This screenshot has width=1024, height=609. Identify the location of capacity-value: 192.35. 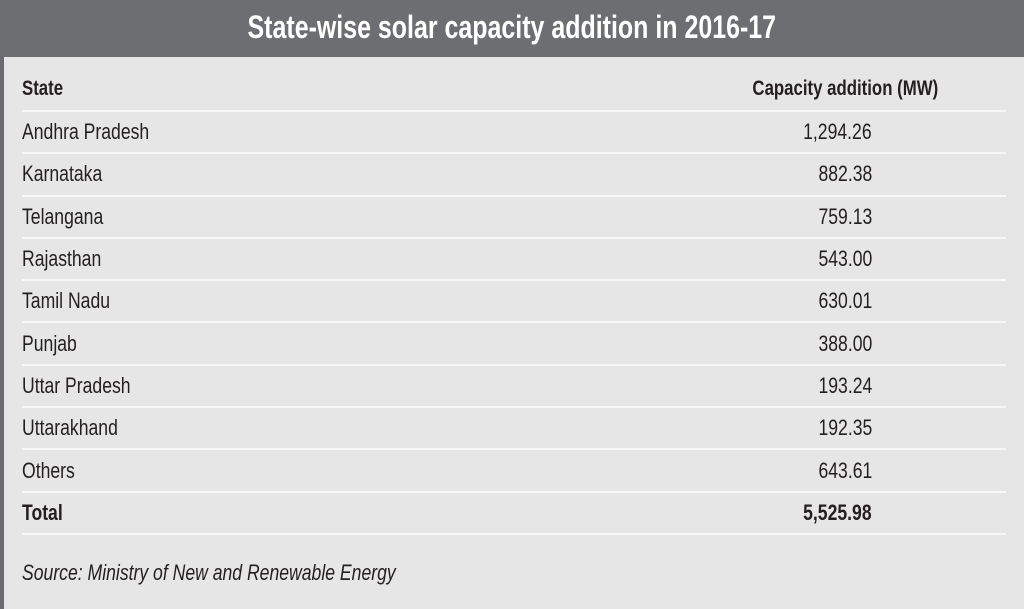
(845, 428).